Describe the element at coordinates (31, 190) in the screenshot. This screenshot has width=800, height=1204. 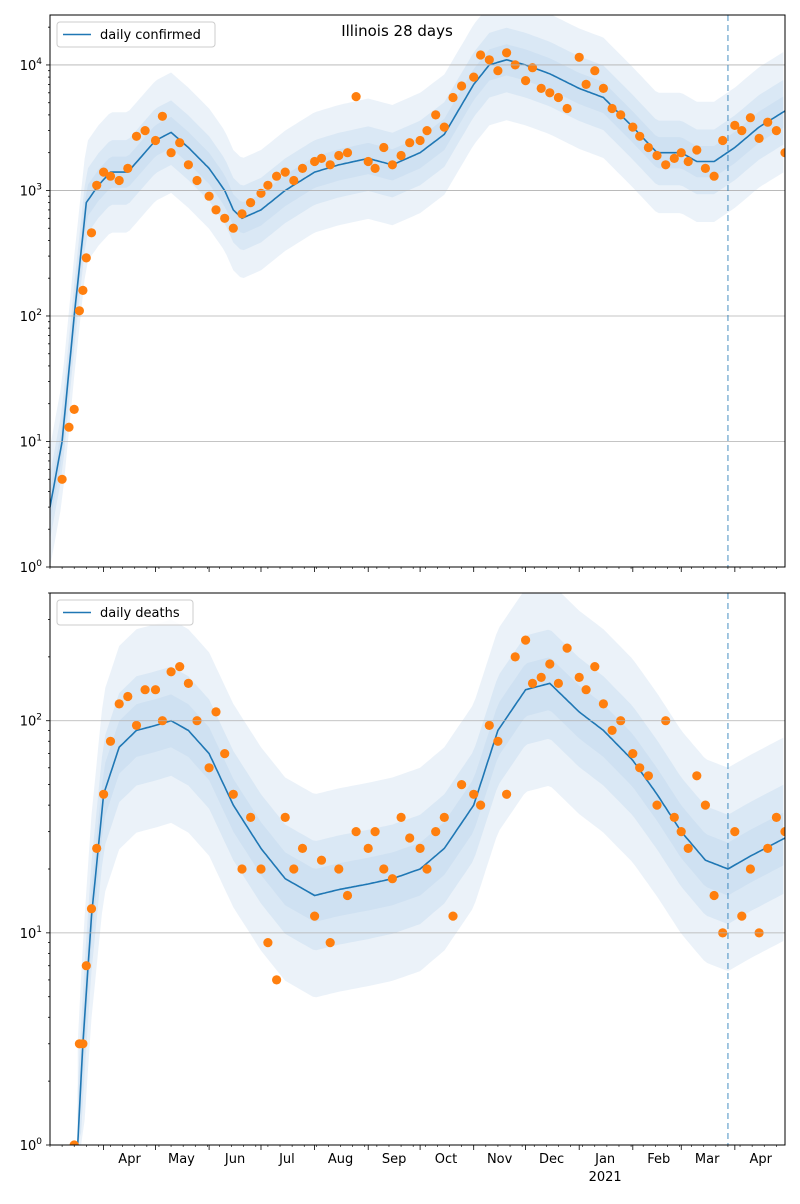
I see `y-tick-label: 10³` at that location.